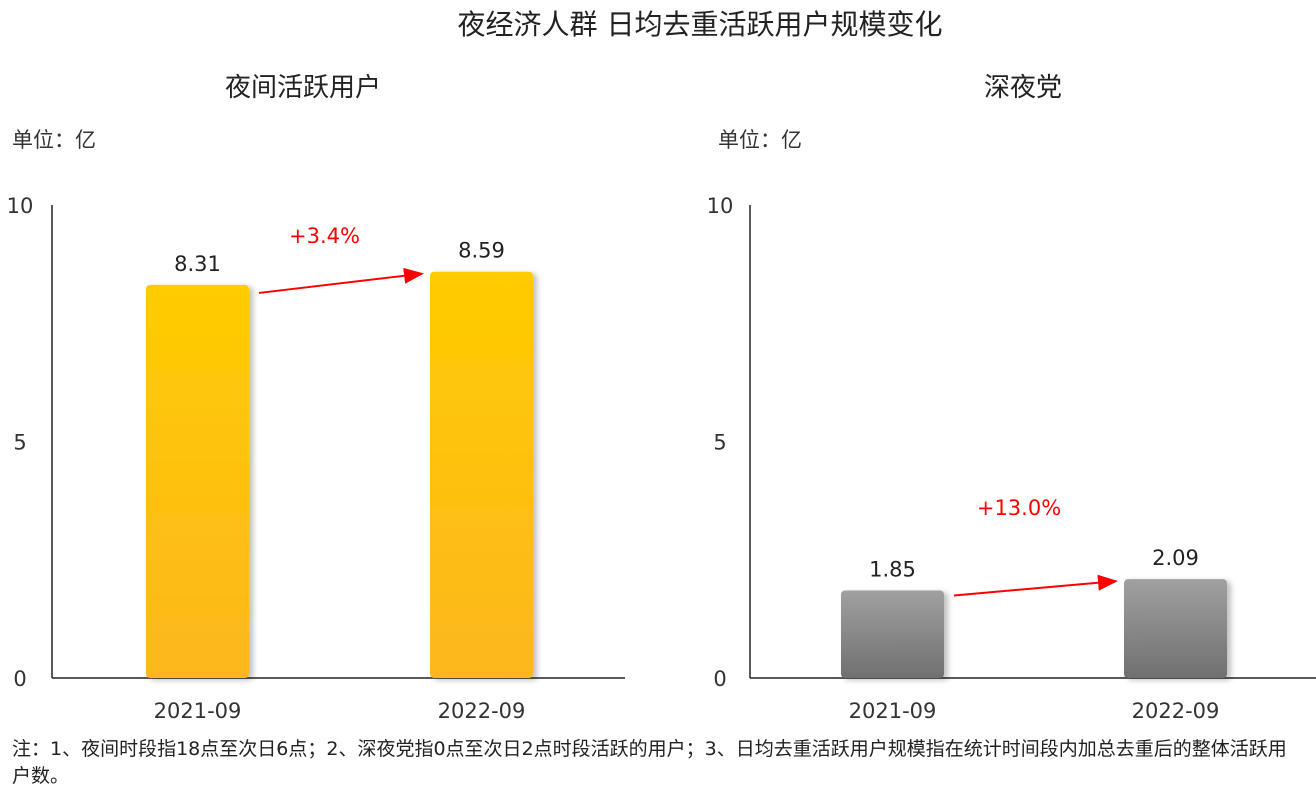  What do you see at coordinates (1023, 88) in the screenshot?
I see `subchart-title: 深夜党` at bounding box center [1023, 88].